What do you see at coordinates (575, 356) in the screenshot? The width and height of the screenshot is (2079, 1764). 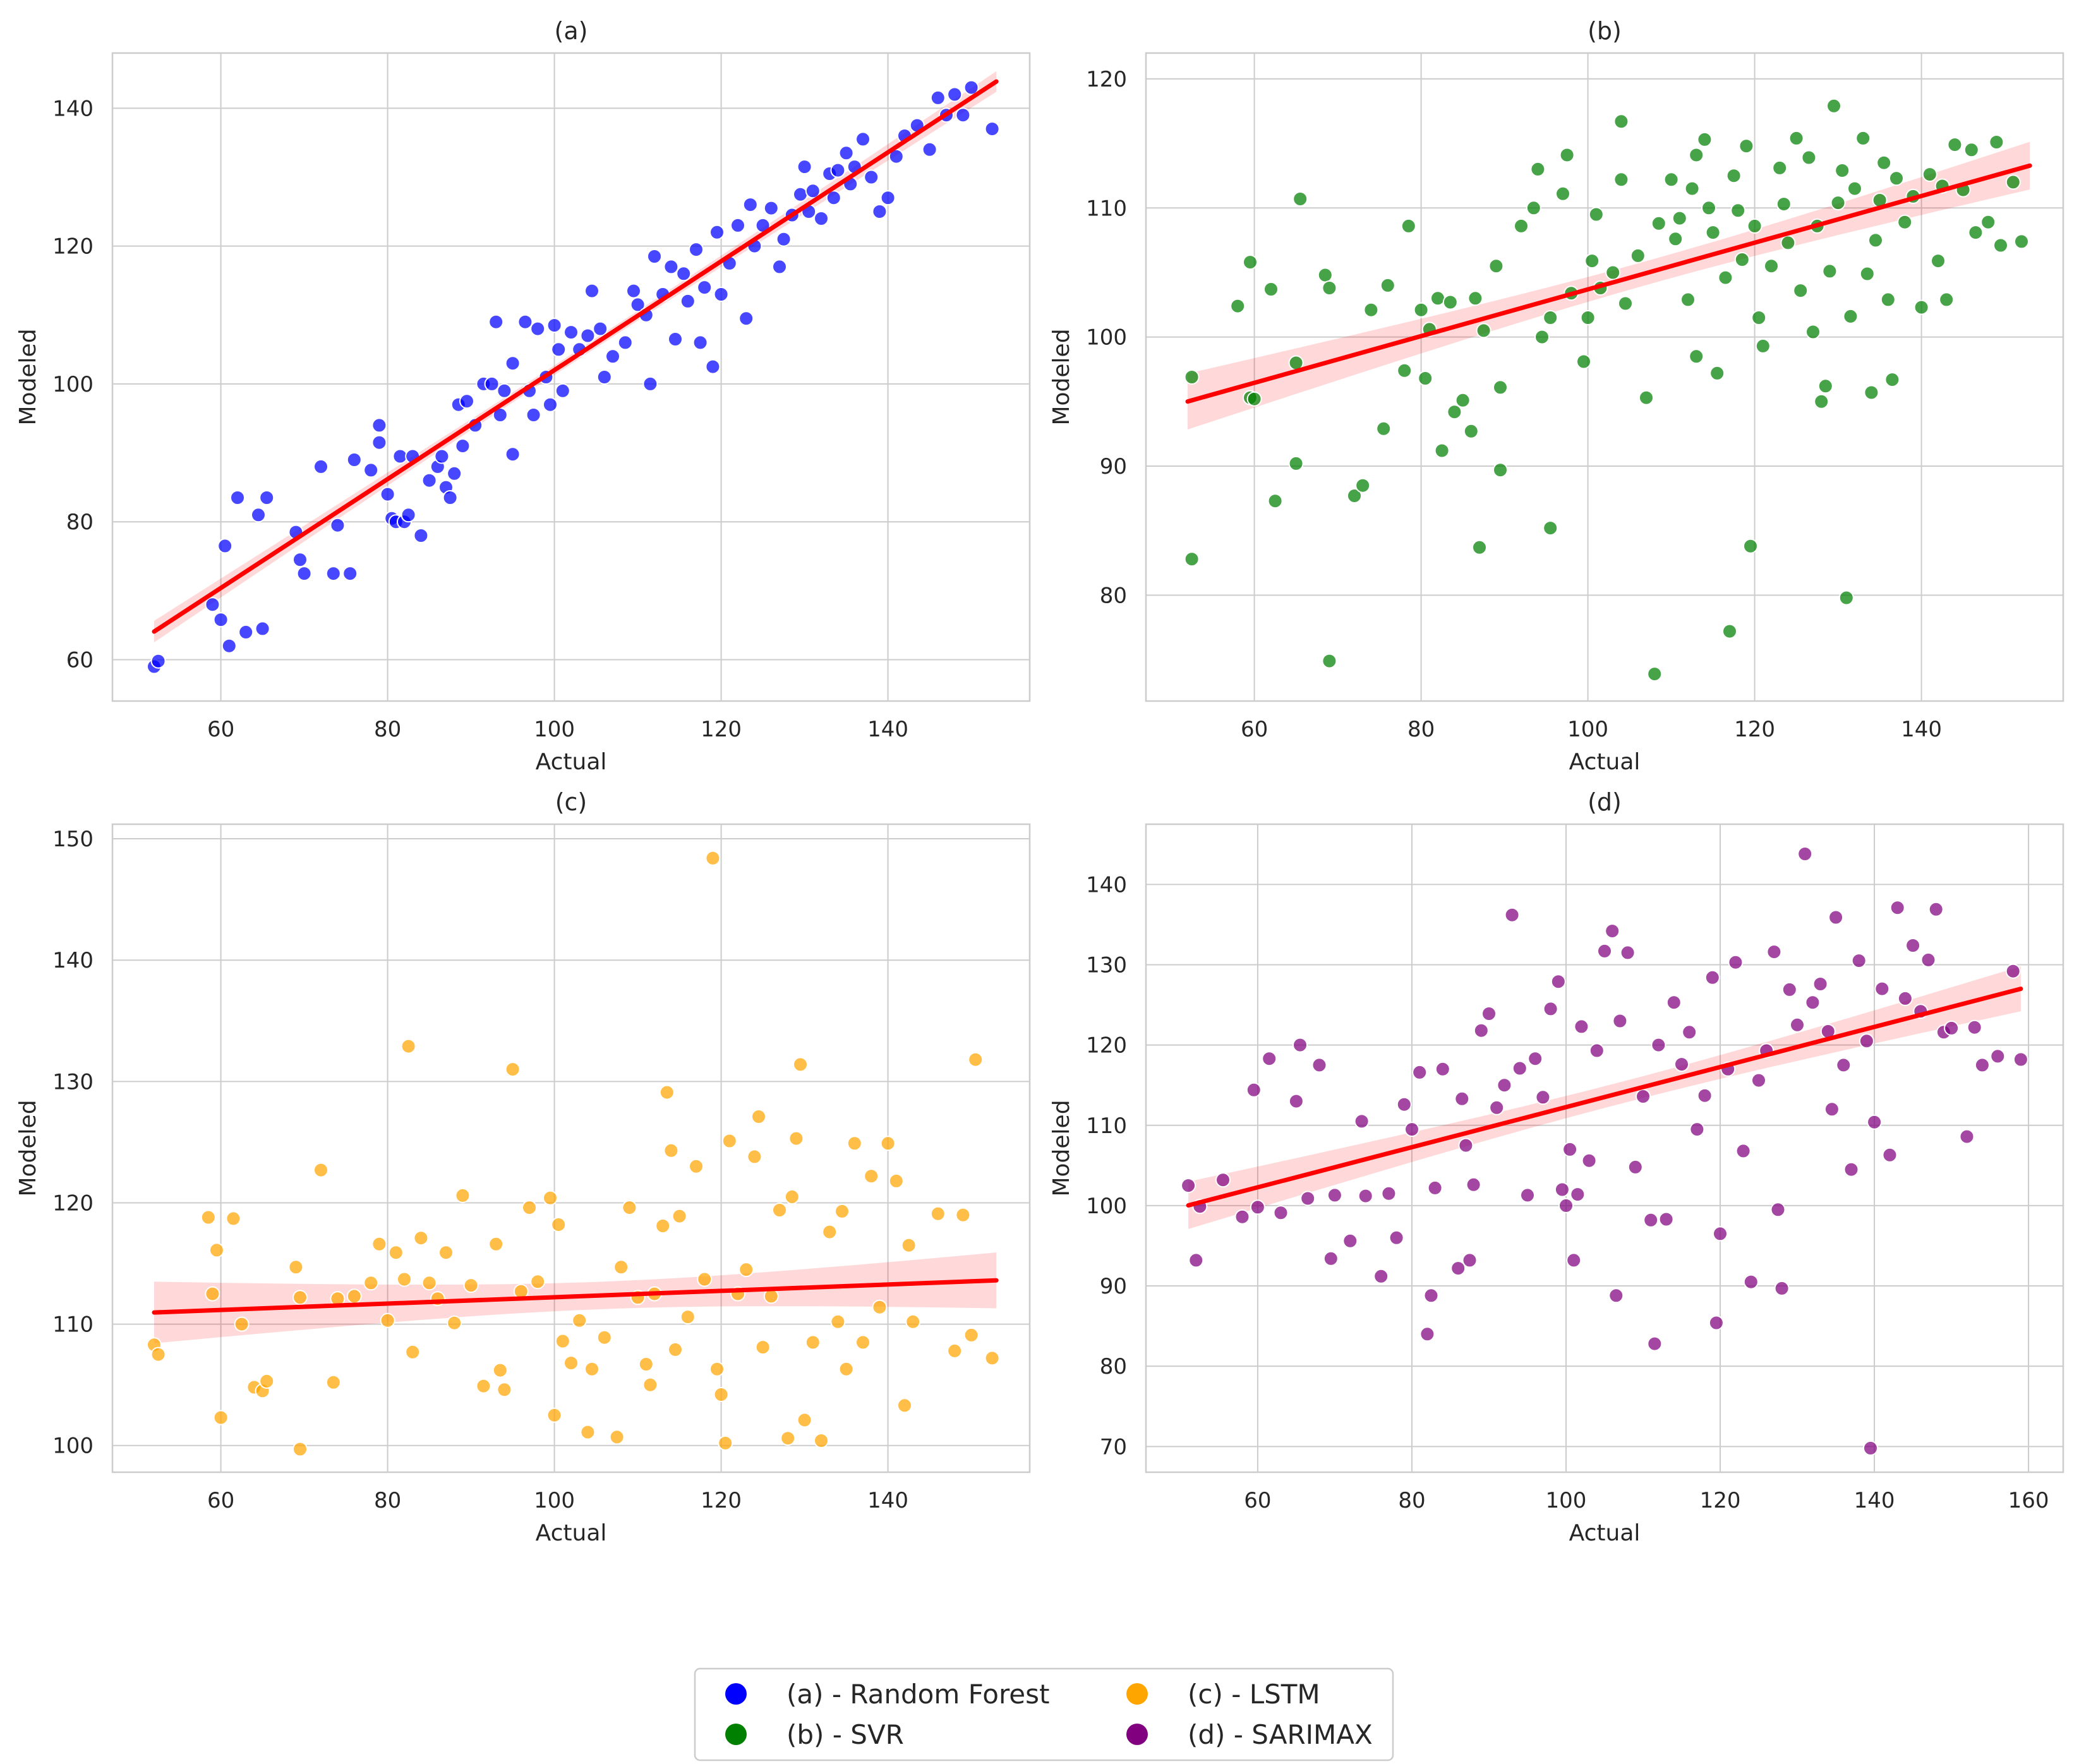 I see `regression-line` at bounding box center [575, 356].